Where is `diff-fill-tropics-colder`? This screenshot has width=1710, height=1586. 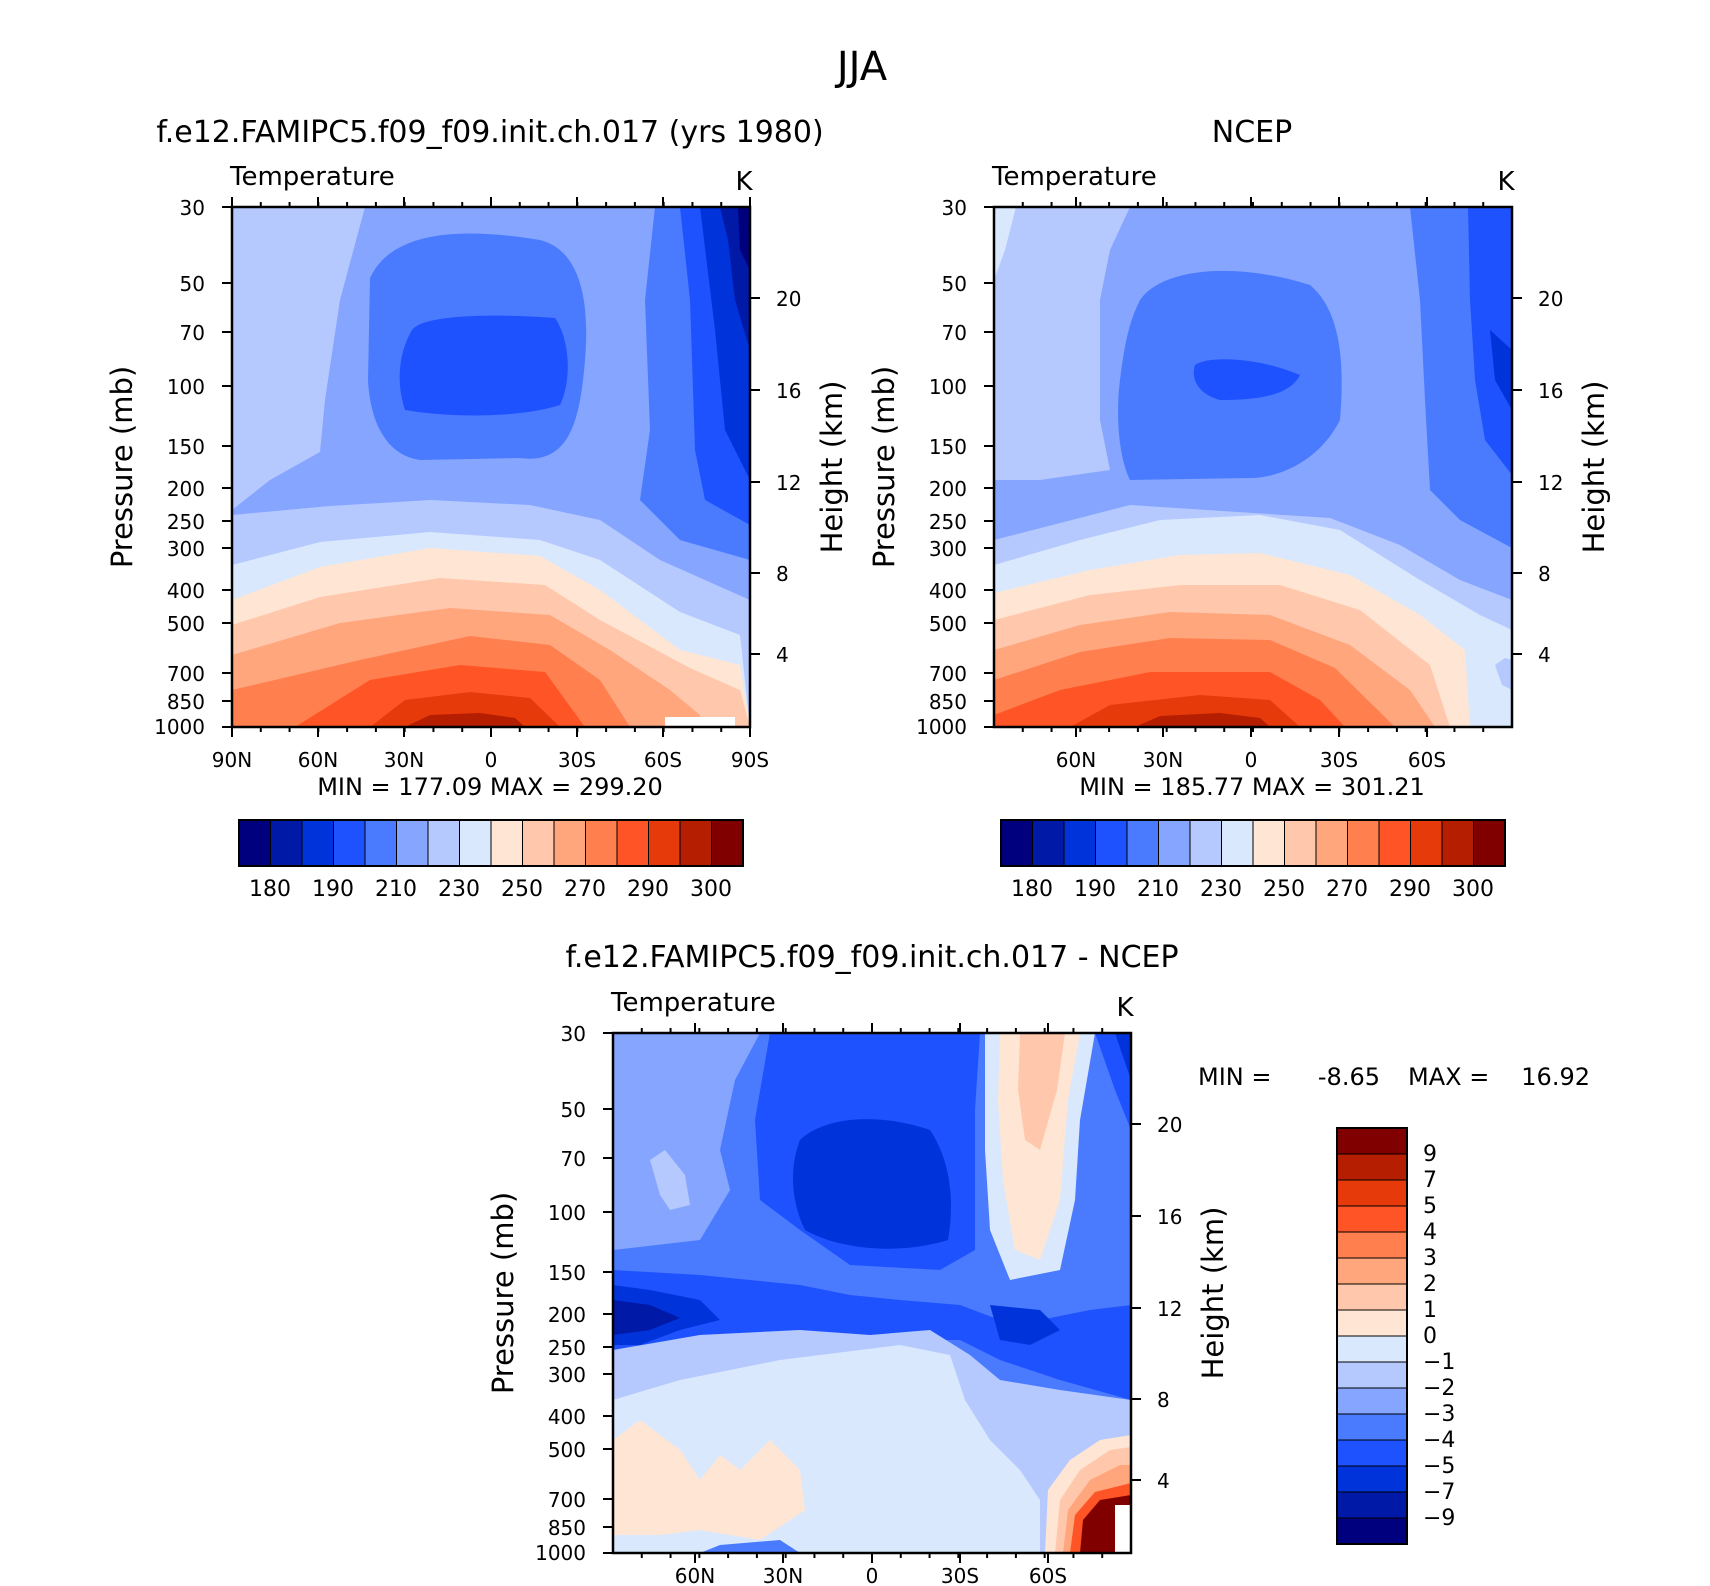 diff-fill-tropics-colder is located at coordinates (872, 1184).